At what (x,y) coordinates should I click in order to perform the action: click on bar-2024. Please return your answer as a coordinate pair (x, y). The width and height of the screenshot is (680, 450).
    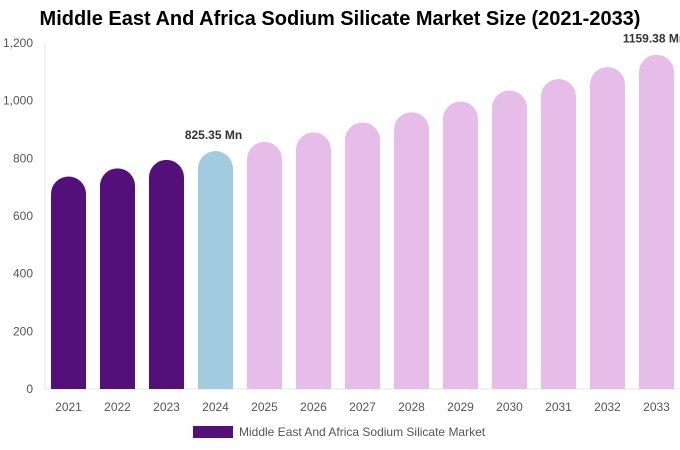
    Looking at the image, I should click on (215, 270).